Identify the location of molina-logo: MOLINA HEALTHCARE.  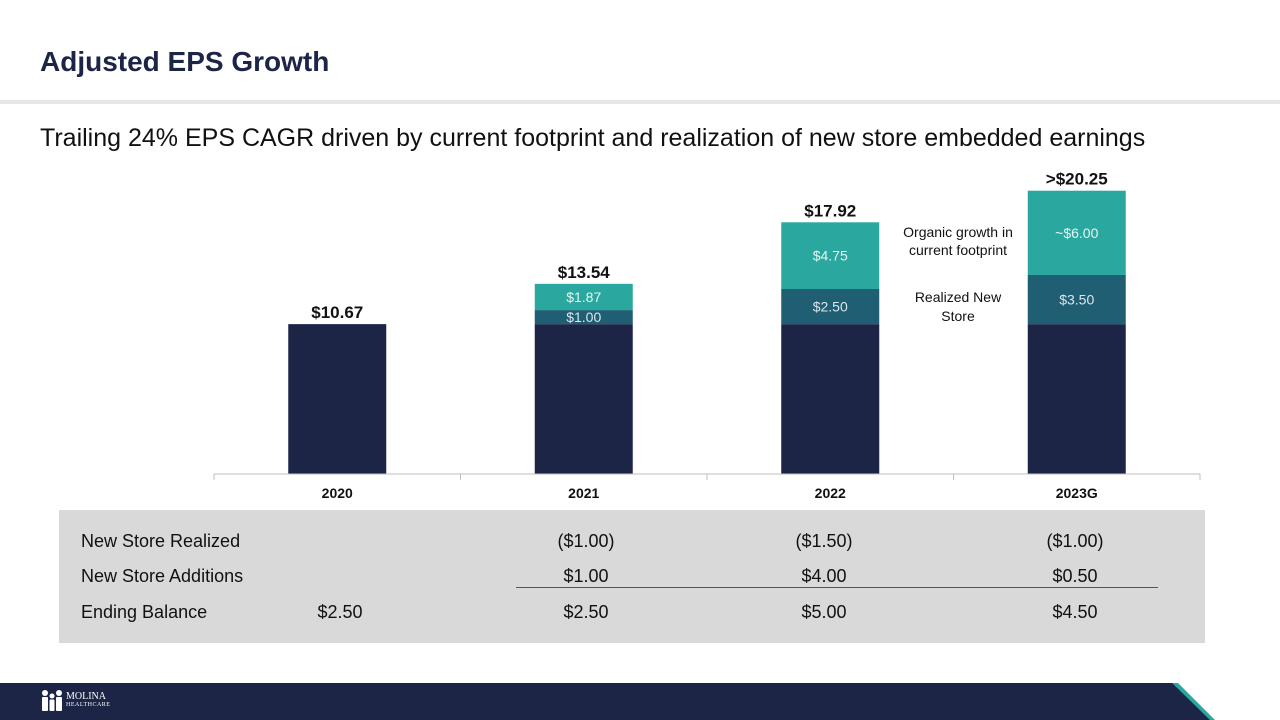
(75, 700).